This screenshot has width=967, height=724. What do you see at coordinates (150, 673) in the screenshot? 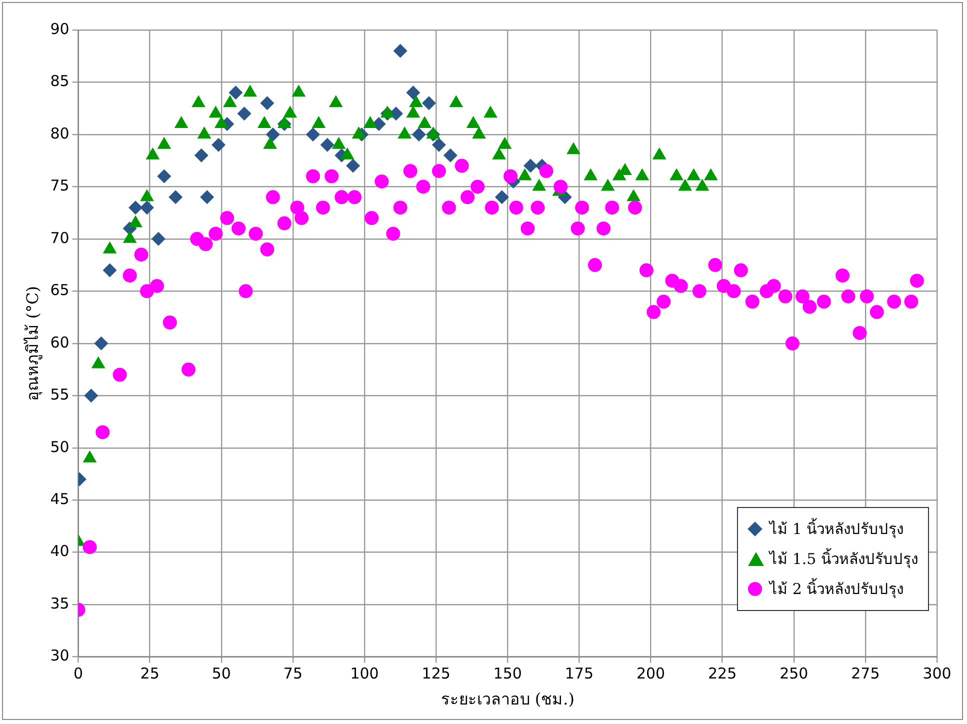
I see `x-tick-label: 25` at bounding box center [150, 673].